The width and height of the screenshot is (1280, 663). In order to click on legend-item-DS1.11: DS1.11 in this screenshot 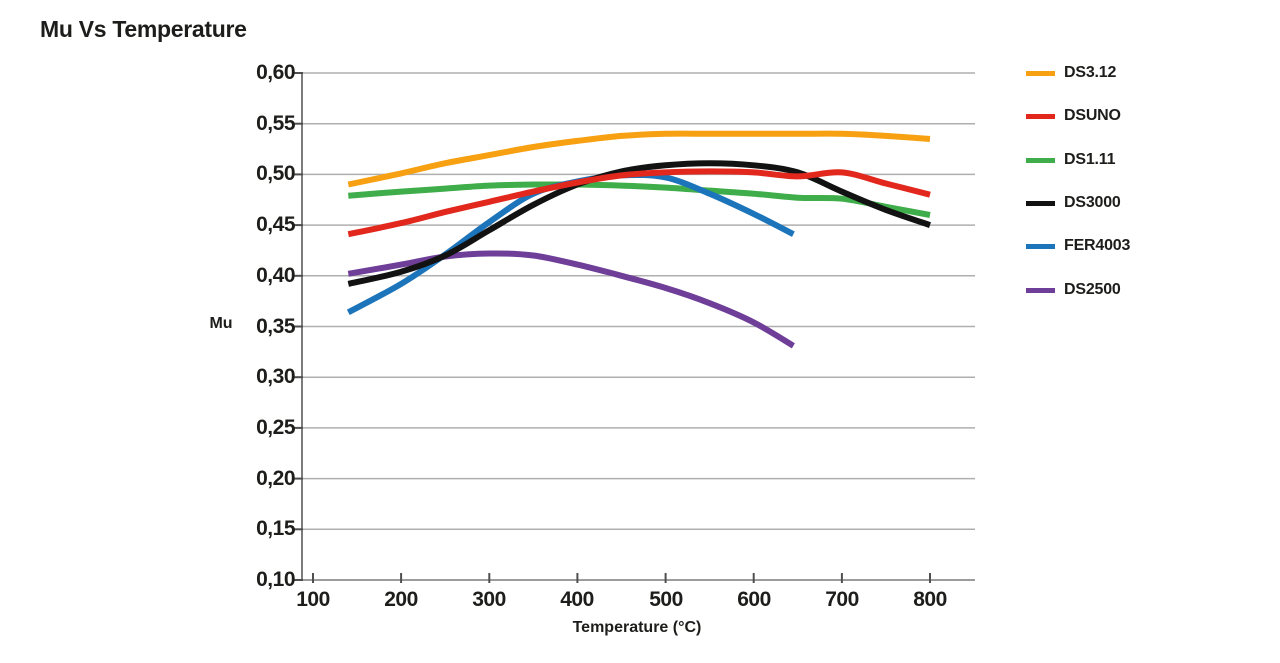, I will do `click(1070, 160)`.